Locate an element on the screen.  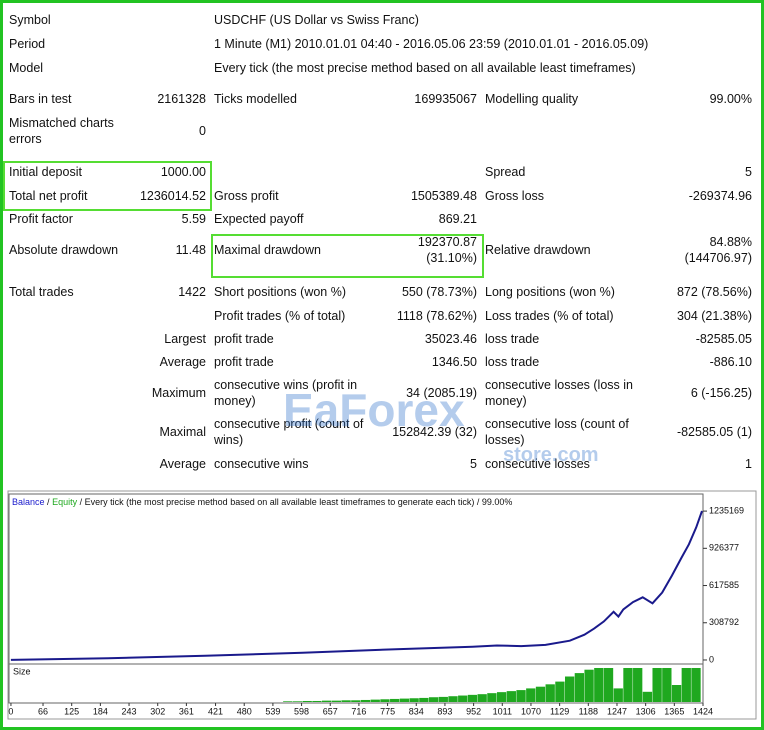
x-tick-label: 775 is located at coordinates (387, 711).